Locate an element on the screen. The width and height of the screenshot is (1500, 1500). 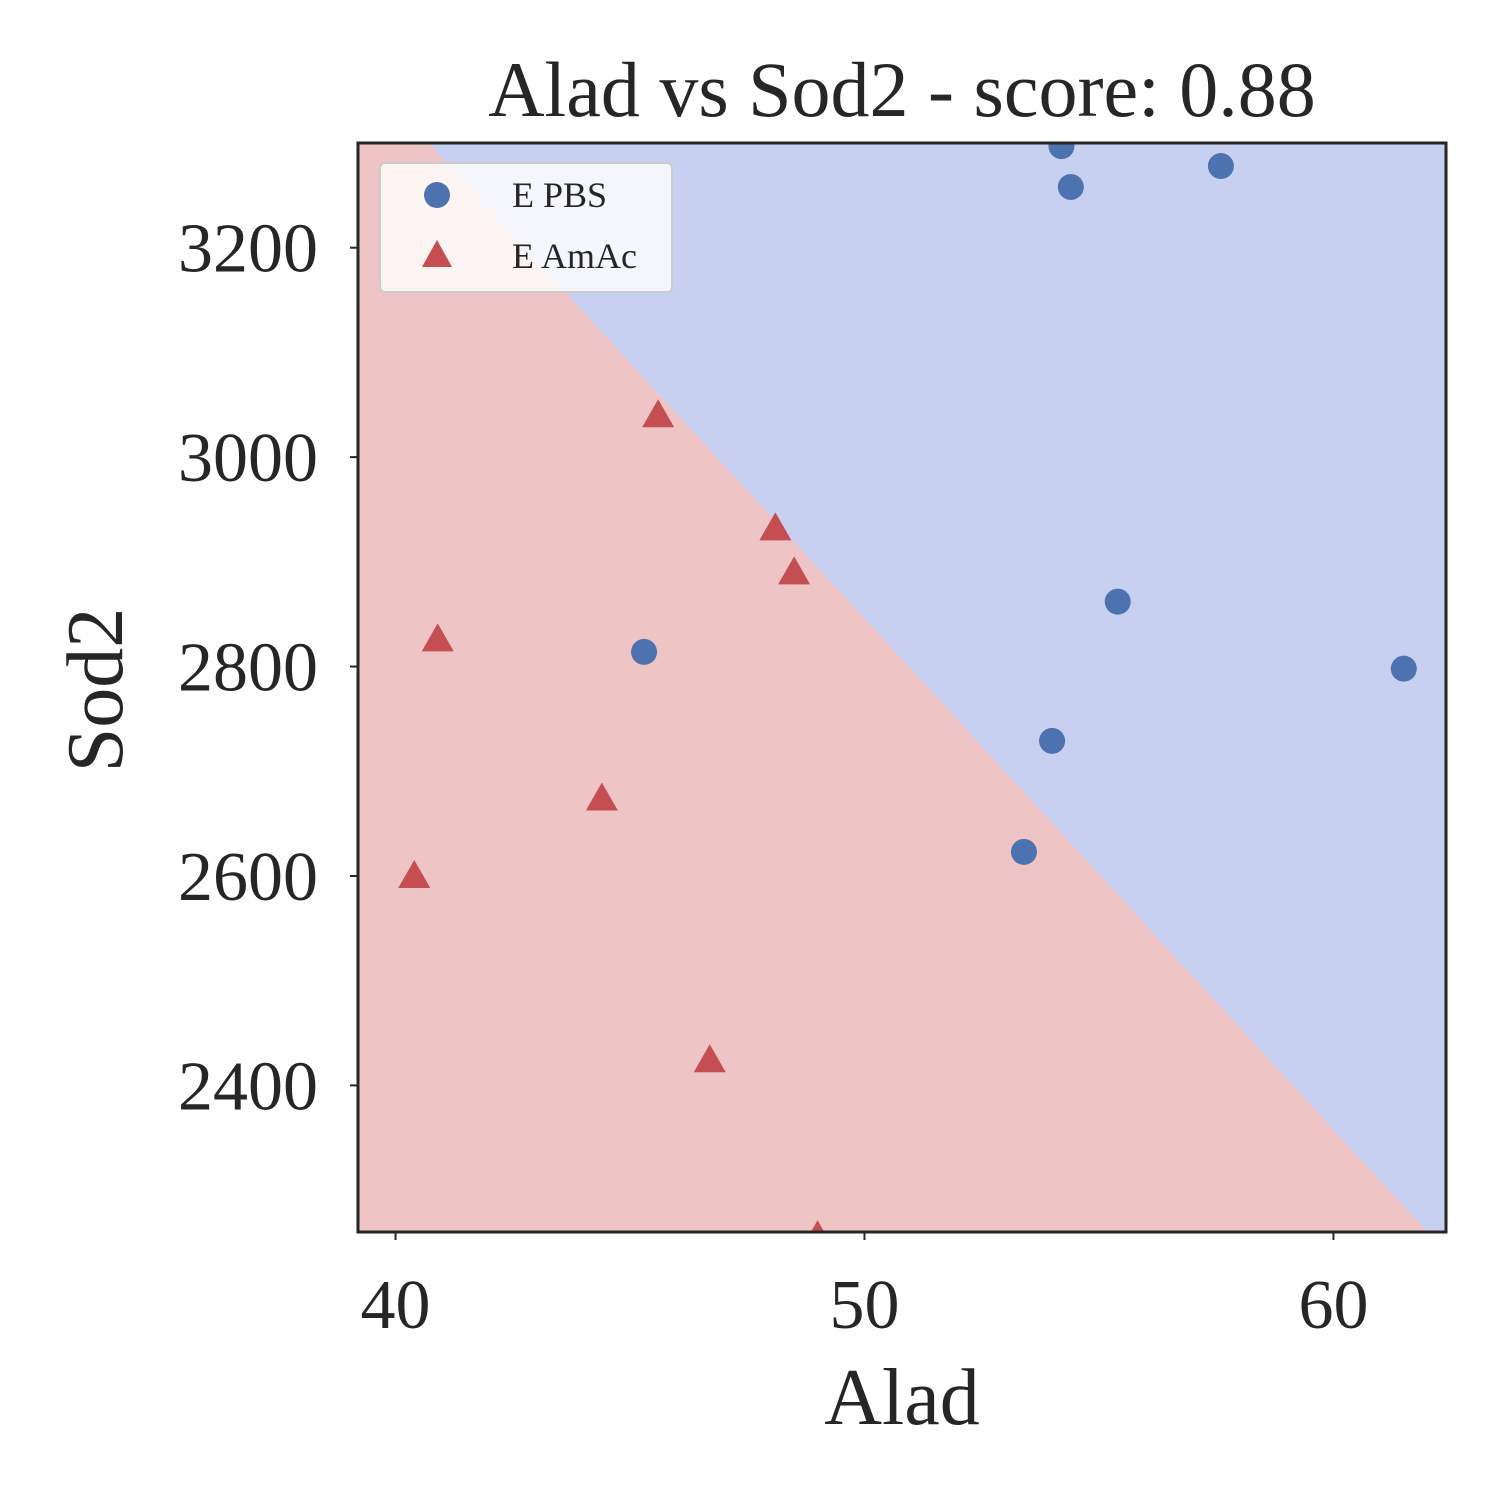
legend-box is located at coordinates (526, 227).